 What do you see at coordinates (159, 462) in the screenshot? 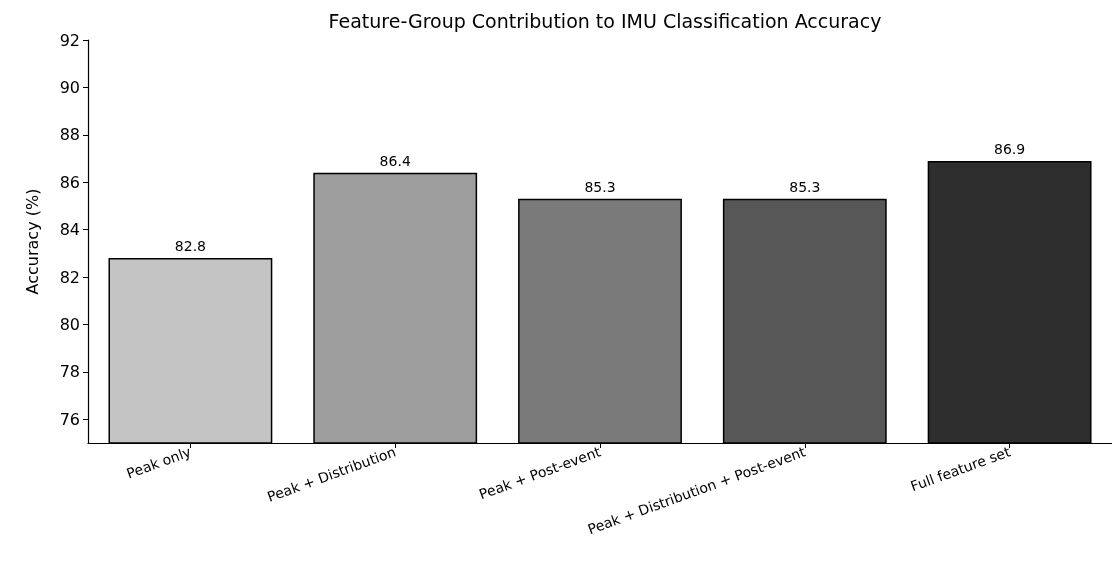
I see `x-tick-label: Peak only` at bounding box center [159, 462].